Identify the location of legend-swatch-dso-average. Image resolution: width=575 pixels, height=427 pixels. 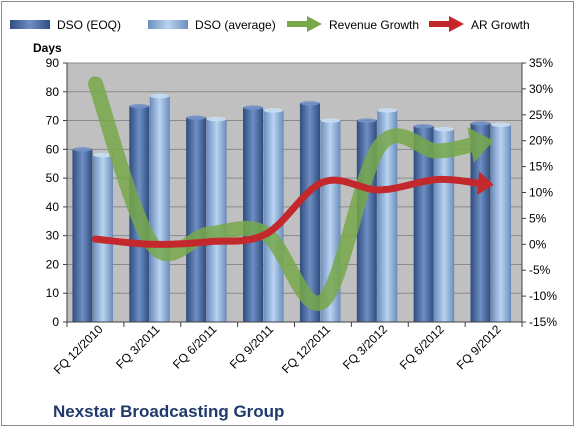
(168, 24).